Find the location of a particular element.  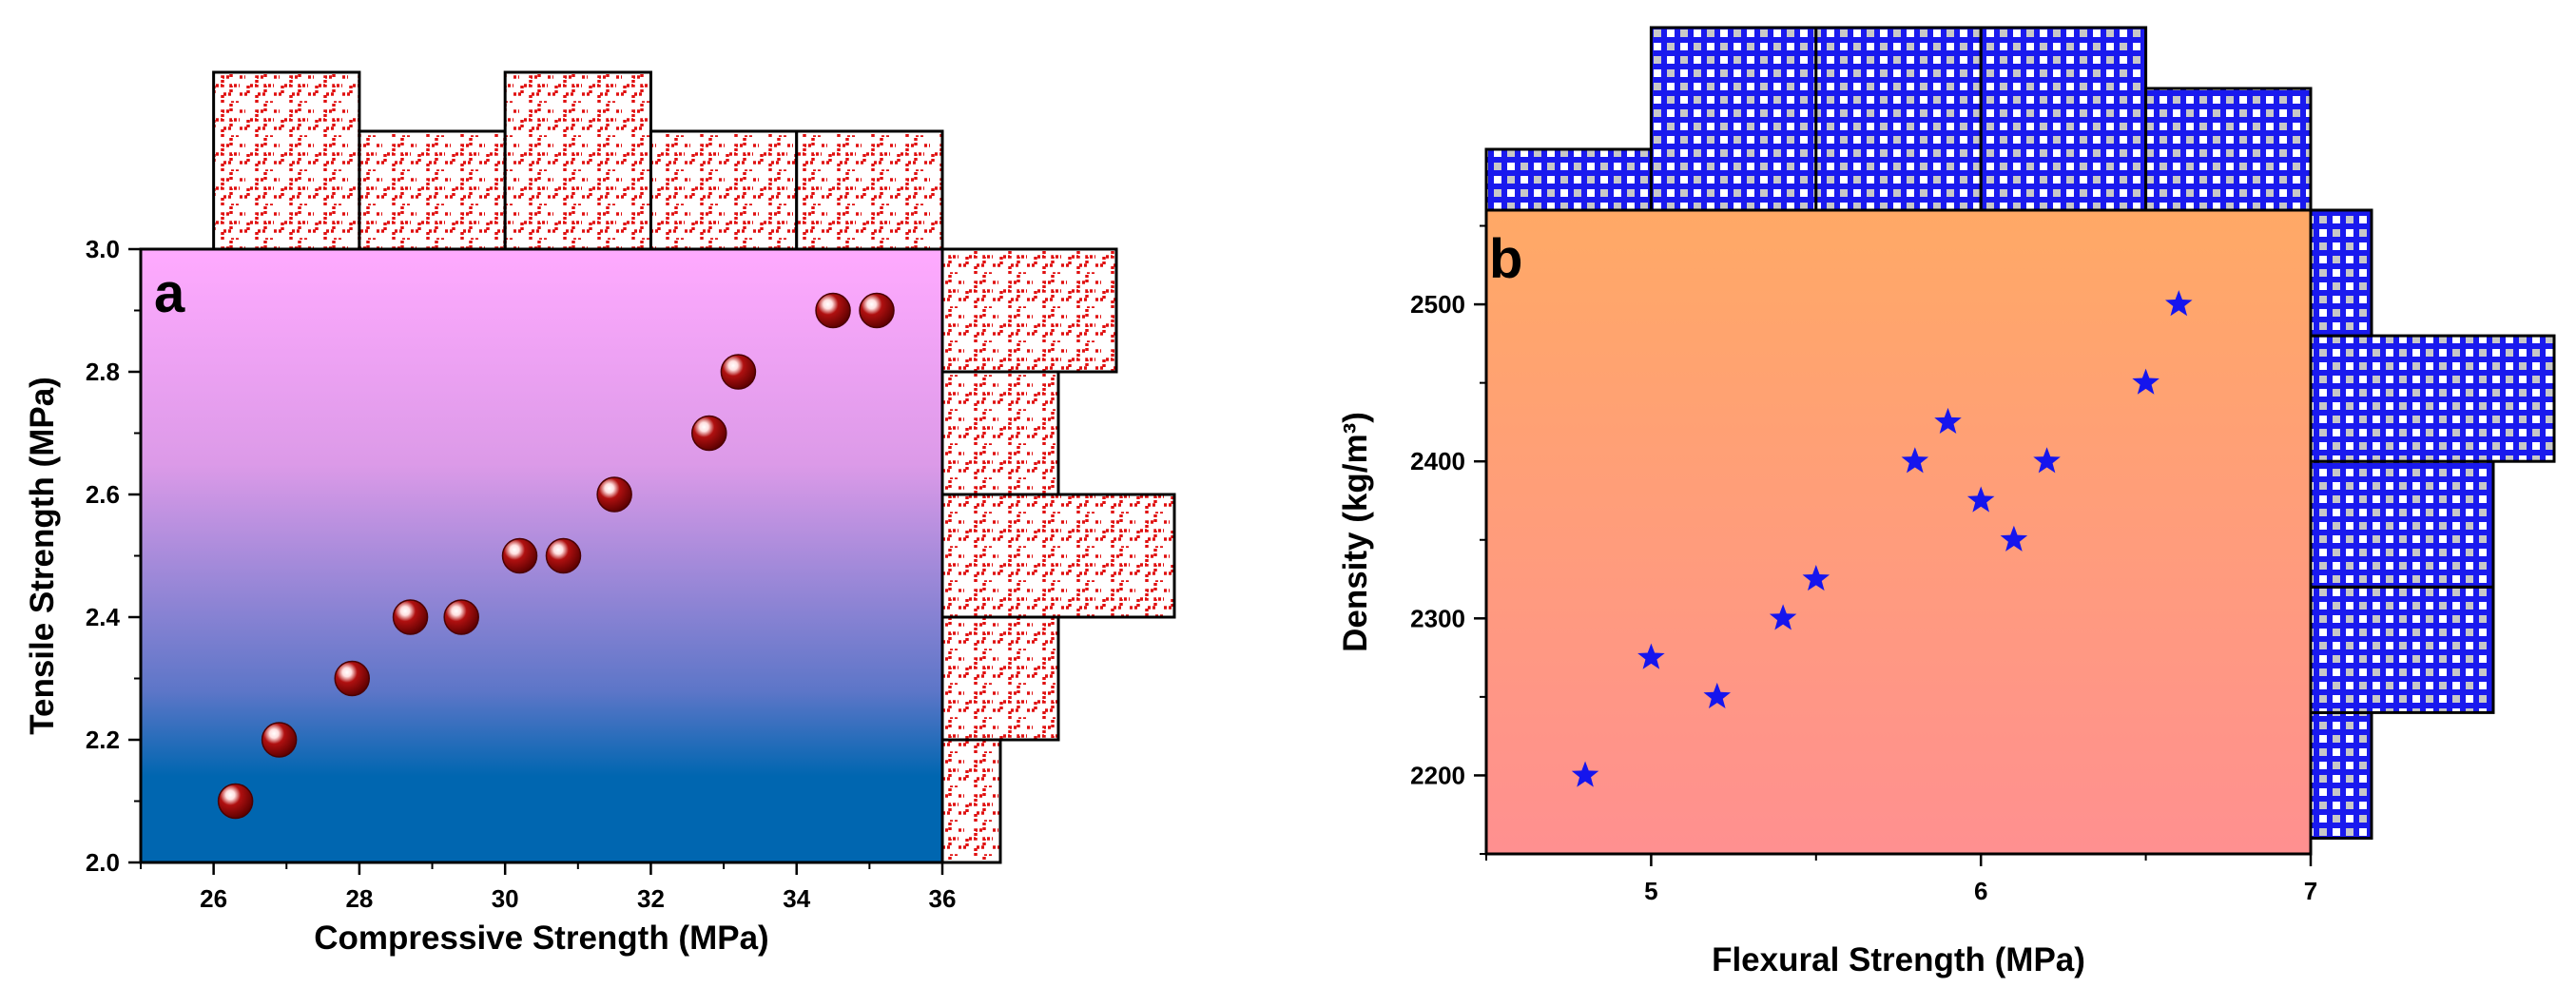

panel-a-top-histogram is located at coordinates (578, 160).